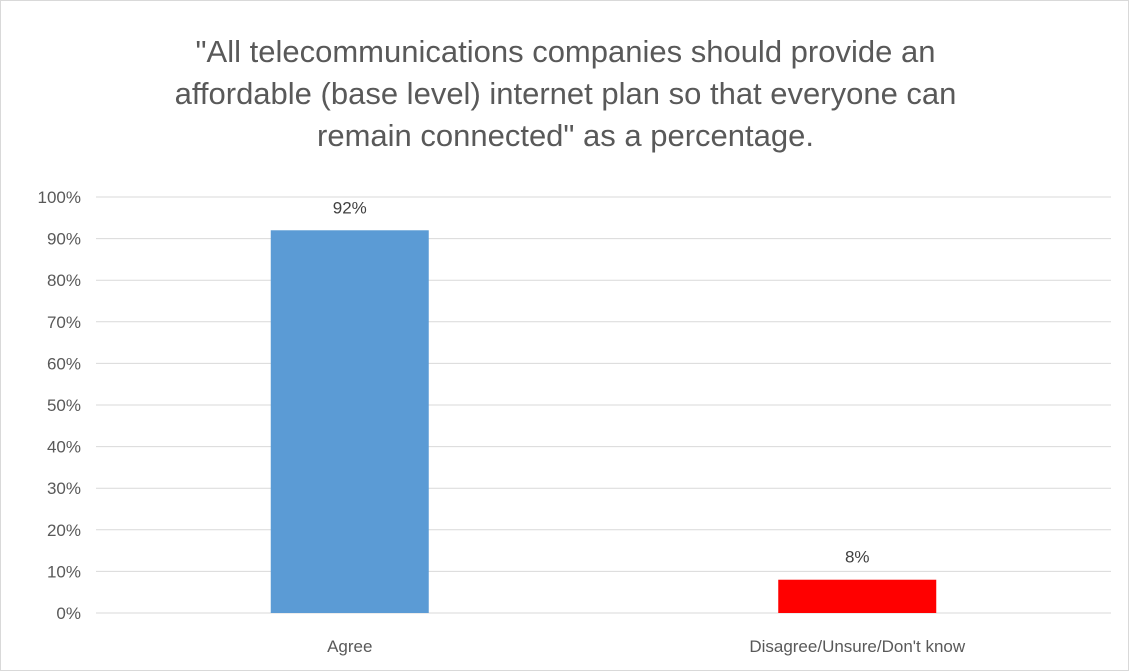 The height and width of the screenshot is (671, 1129). What do you see at coordinates (64, 239) in the screenshot?
I see `y-tick-label: 90%` at bounding box center [64, 239].